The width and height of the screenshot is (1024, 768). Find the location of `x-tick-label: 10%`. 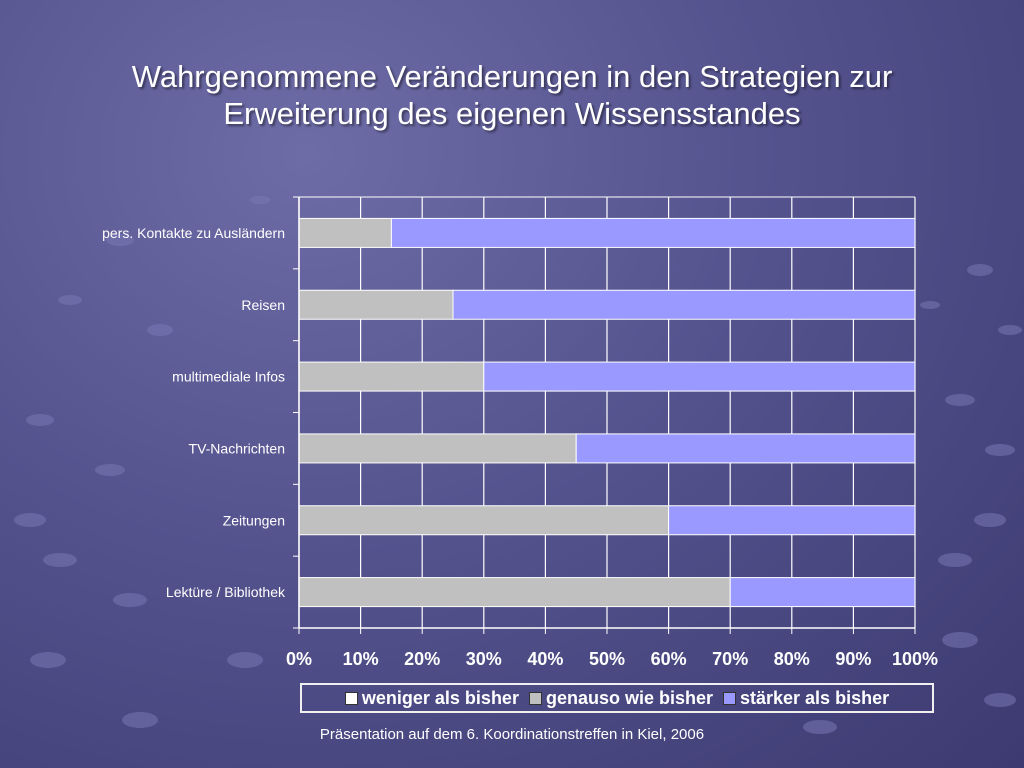

x-tick-label: 10% is located at coordinates (361, 659).